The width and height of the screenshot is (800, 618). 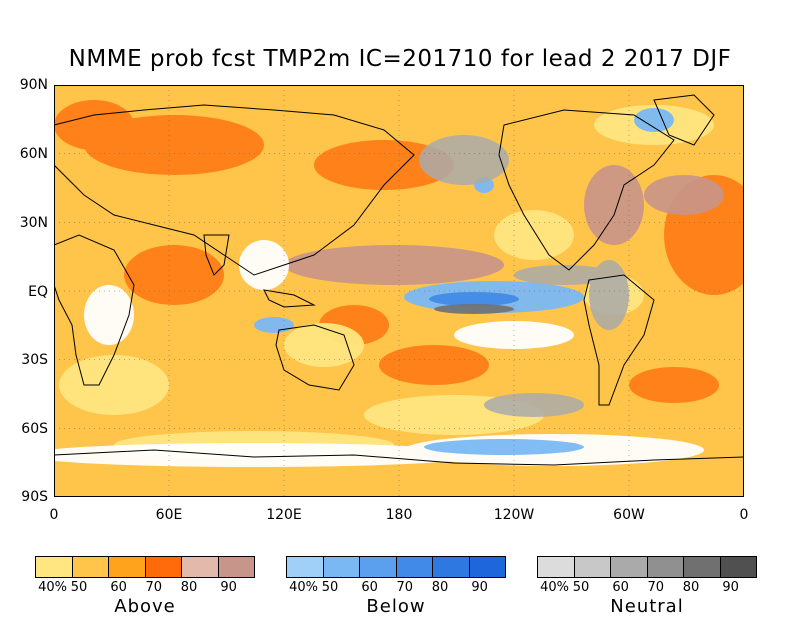 I want to click on lat-label-eq: EQ, so click(x=38, y=292).